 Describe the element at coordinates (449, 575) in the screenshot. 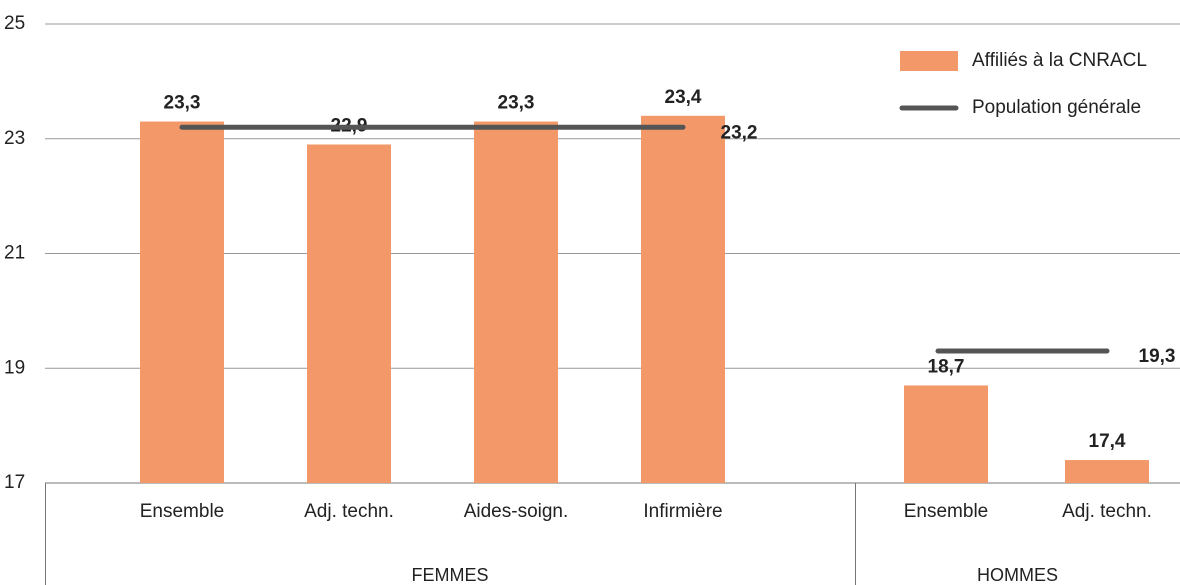

I see `group-label: FEMMES` at that location.